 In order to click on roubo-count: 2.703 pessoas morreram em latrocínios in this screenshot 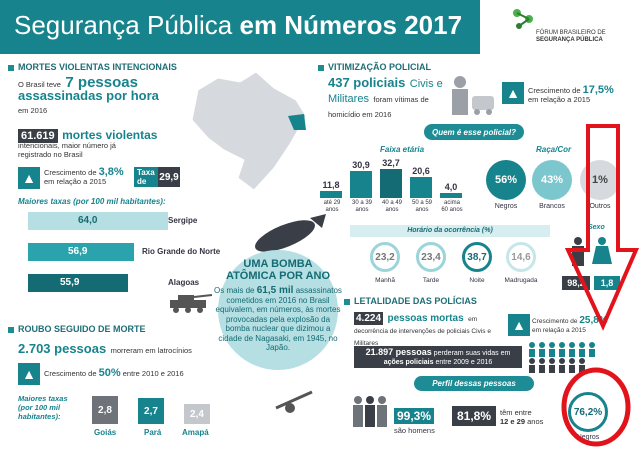, I will do `click(105, 348)`.